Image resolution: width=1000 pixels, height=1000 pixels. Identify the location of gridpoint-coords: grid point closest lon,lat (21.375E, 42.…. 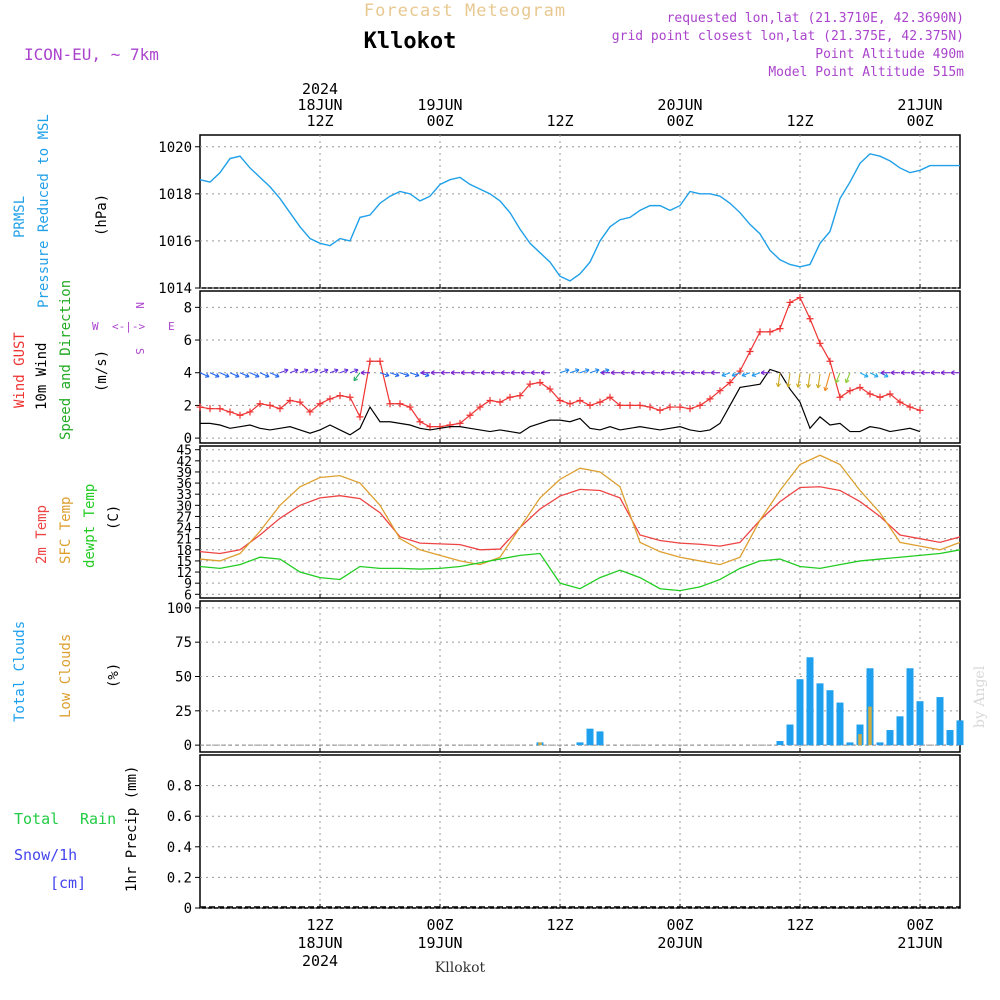
(788, 36).